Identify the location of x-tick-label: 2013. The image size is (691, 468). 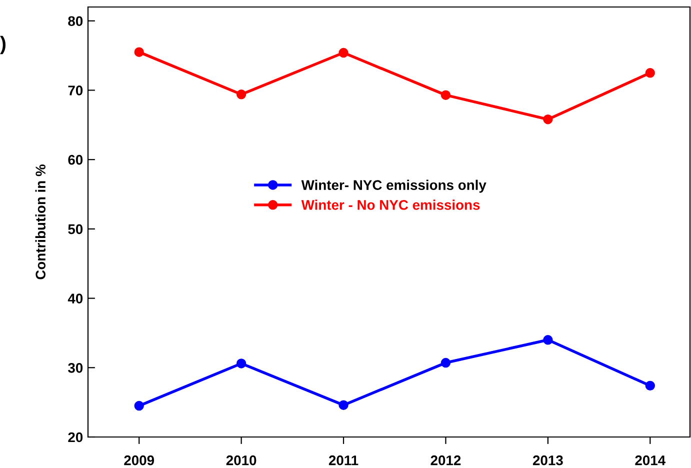
(547, 460).